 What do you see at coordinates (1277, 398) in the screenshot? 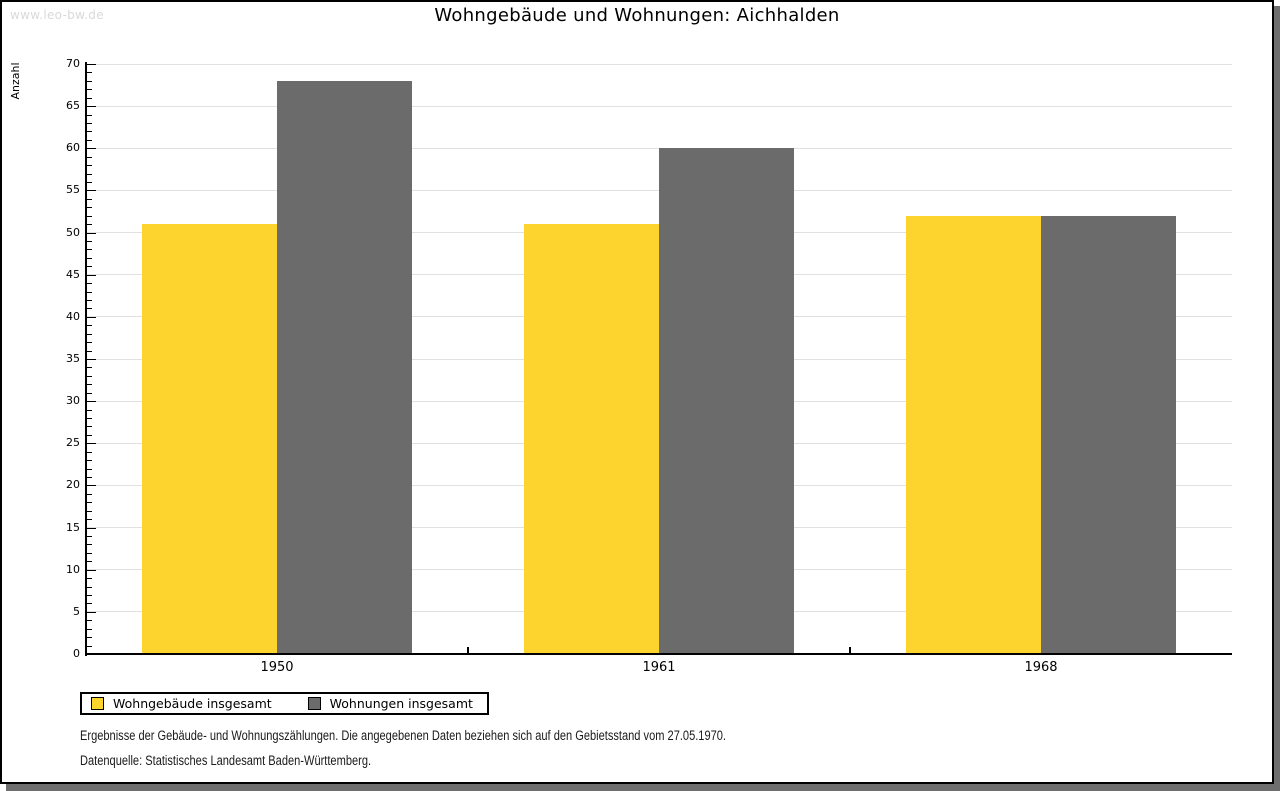
I see `frame-shadow-right` at bounding box center [1277, 398].